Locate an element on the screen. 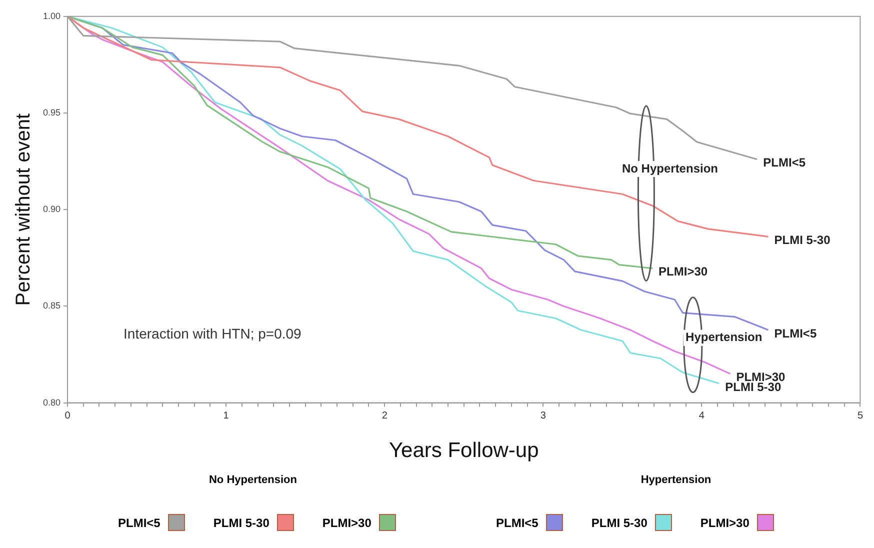  y-tick-label: 0.85 is located at coordinates (51, 305).